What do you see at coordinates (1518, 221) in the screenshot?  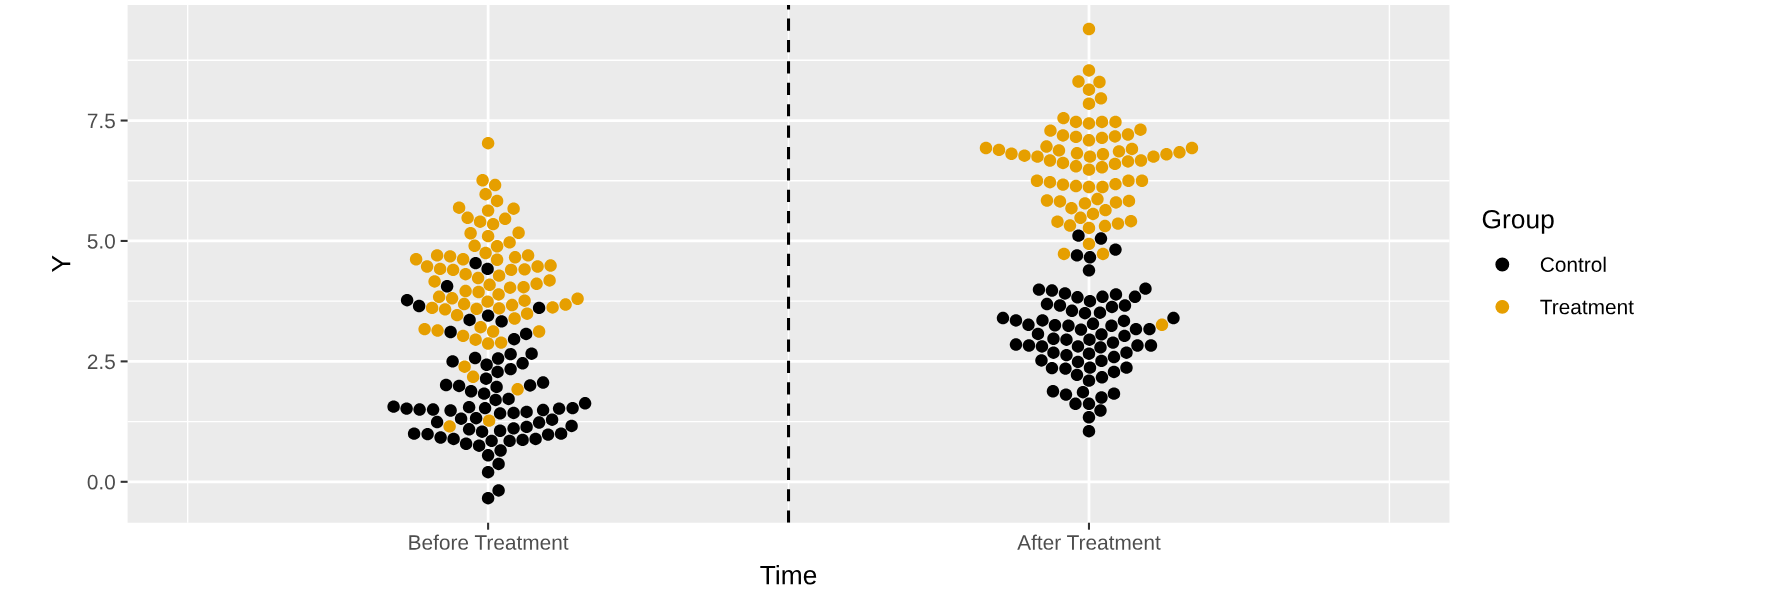 I see `legend-title: Group` at bounding box center [1518, 221].